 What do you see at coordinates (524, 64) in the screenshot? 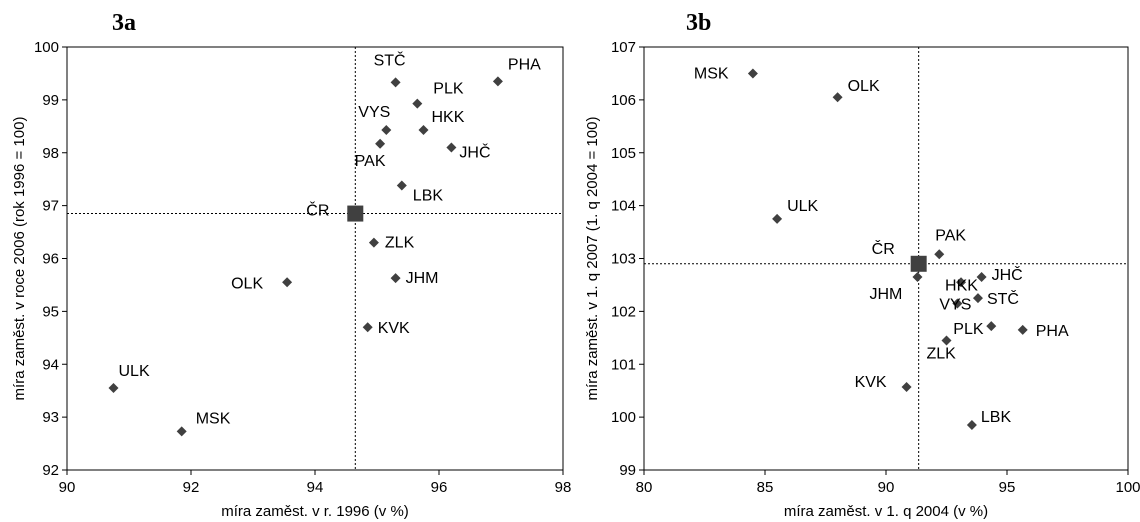
I see `chart-1-point-label: PHA` at bounding box center [524, 64].